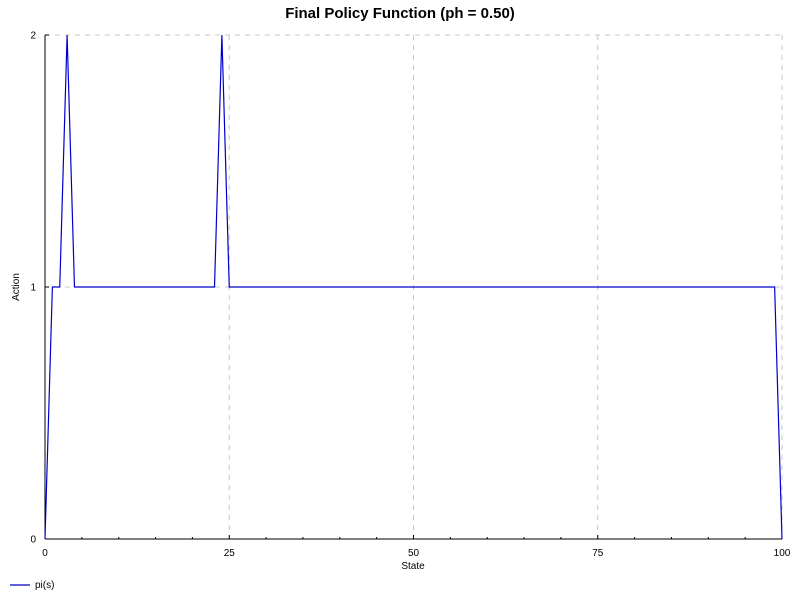 This screenshot has height=600, width=800. I want to click on legend: pi(s), so click(32, 585).